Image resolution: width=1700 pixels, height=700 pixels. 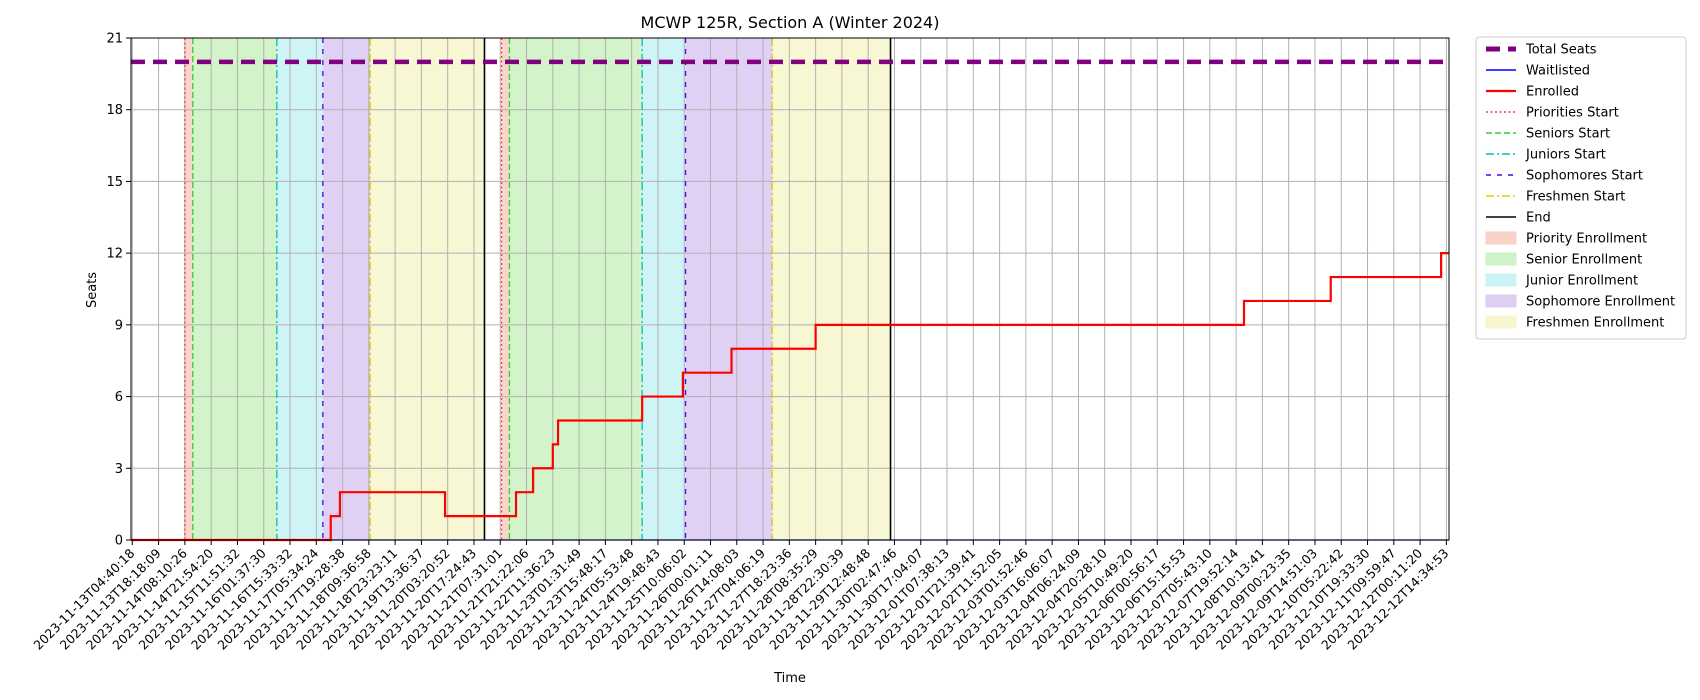 What do you see at coordinates (1575, 197) in the screenshot?
I see `freshmen-start-legend-label: Freshmen Start` at bounding box center [1575, 197].